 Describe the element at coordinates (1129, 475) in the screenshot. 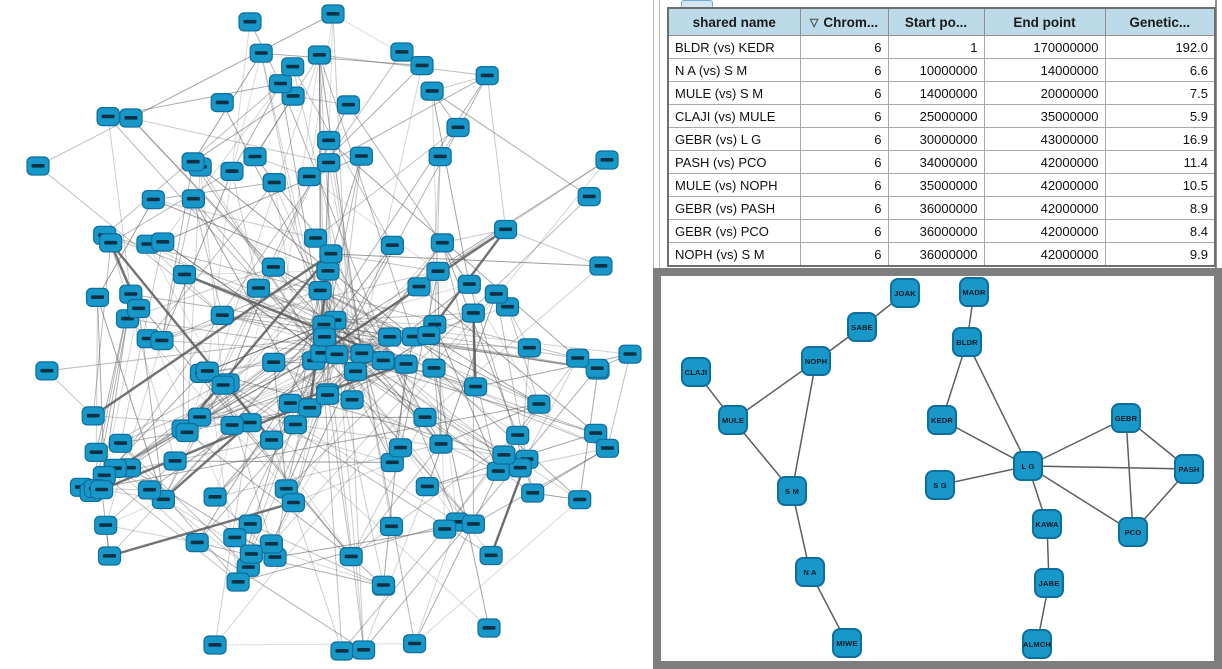

I see `edge-GEBR-PCO` at that location.